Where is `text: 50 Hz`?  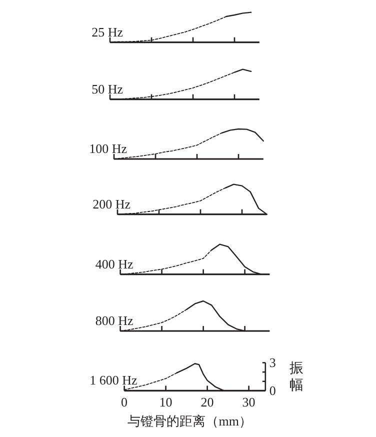
text: 50 Hz is located at coordinates (108, 88).